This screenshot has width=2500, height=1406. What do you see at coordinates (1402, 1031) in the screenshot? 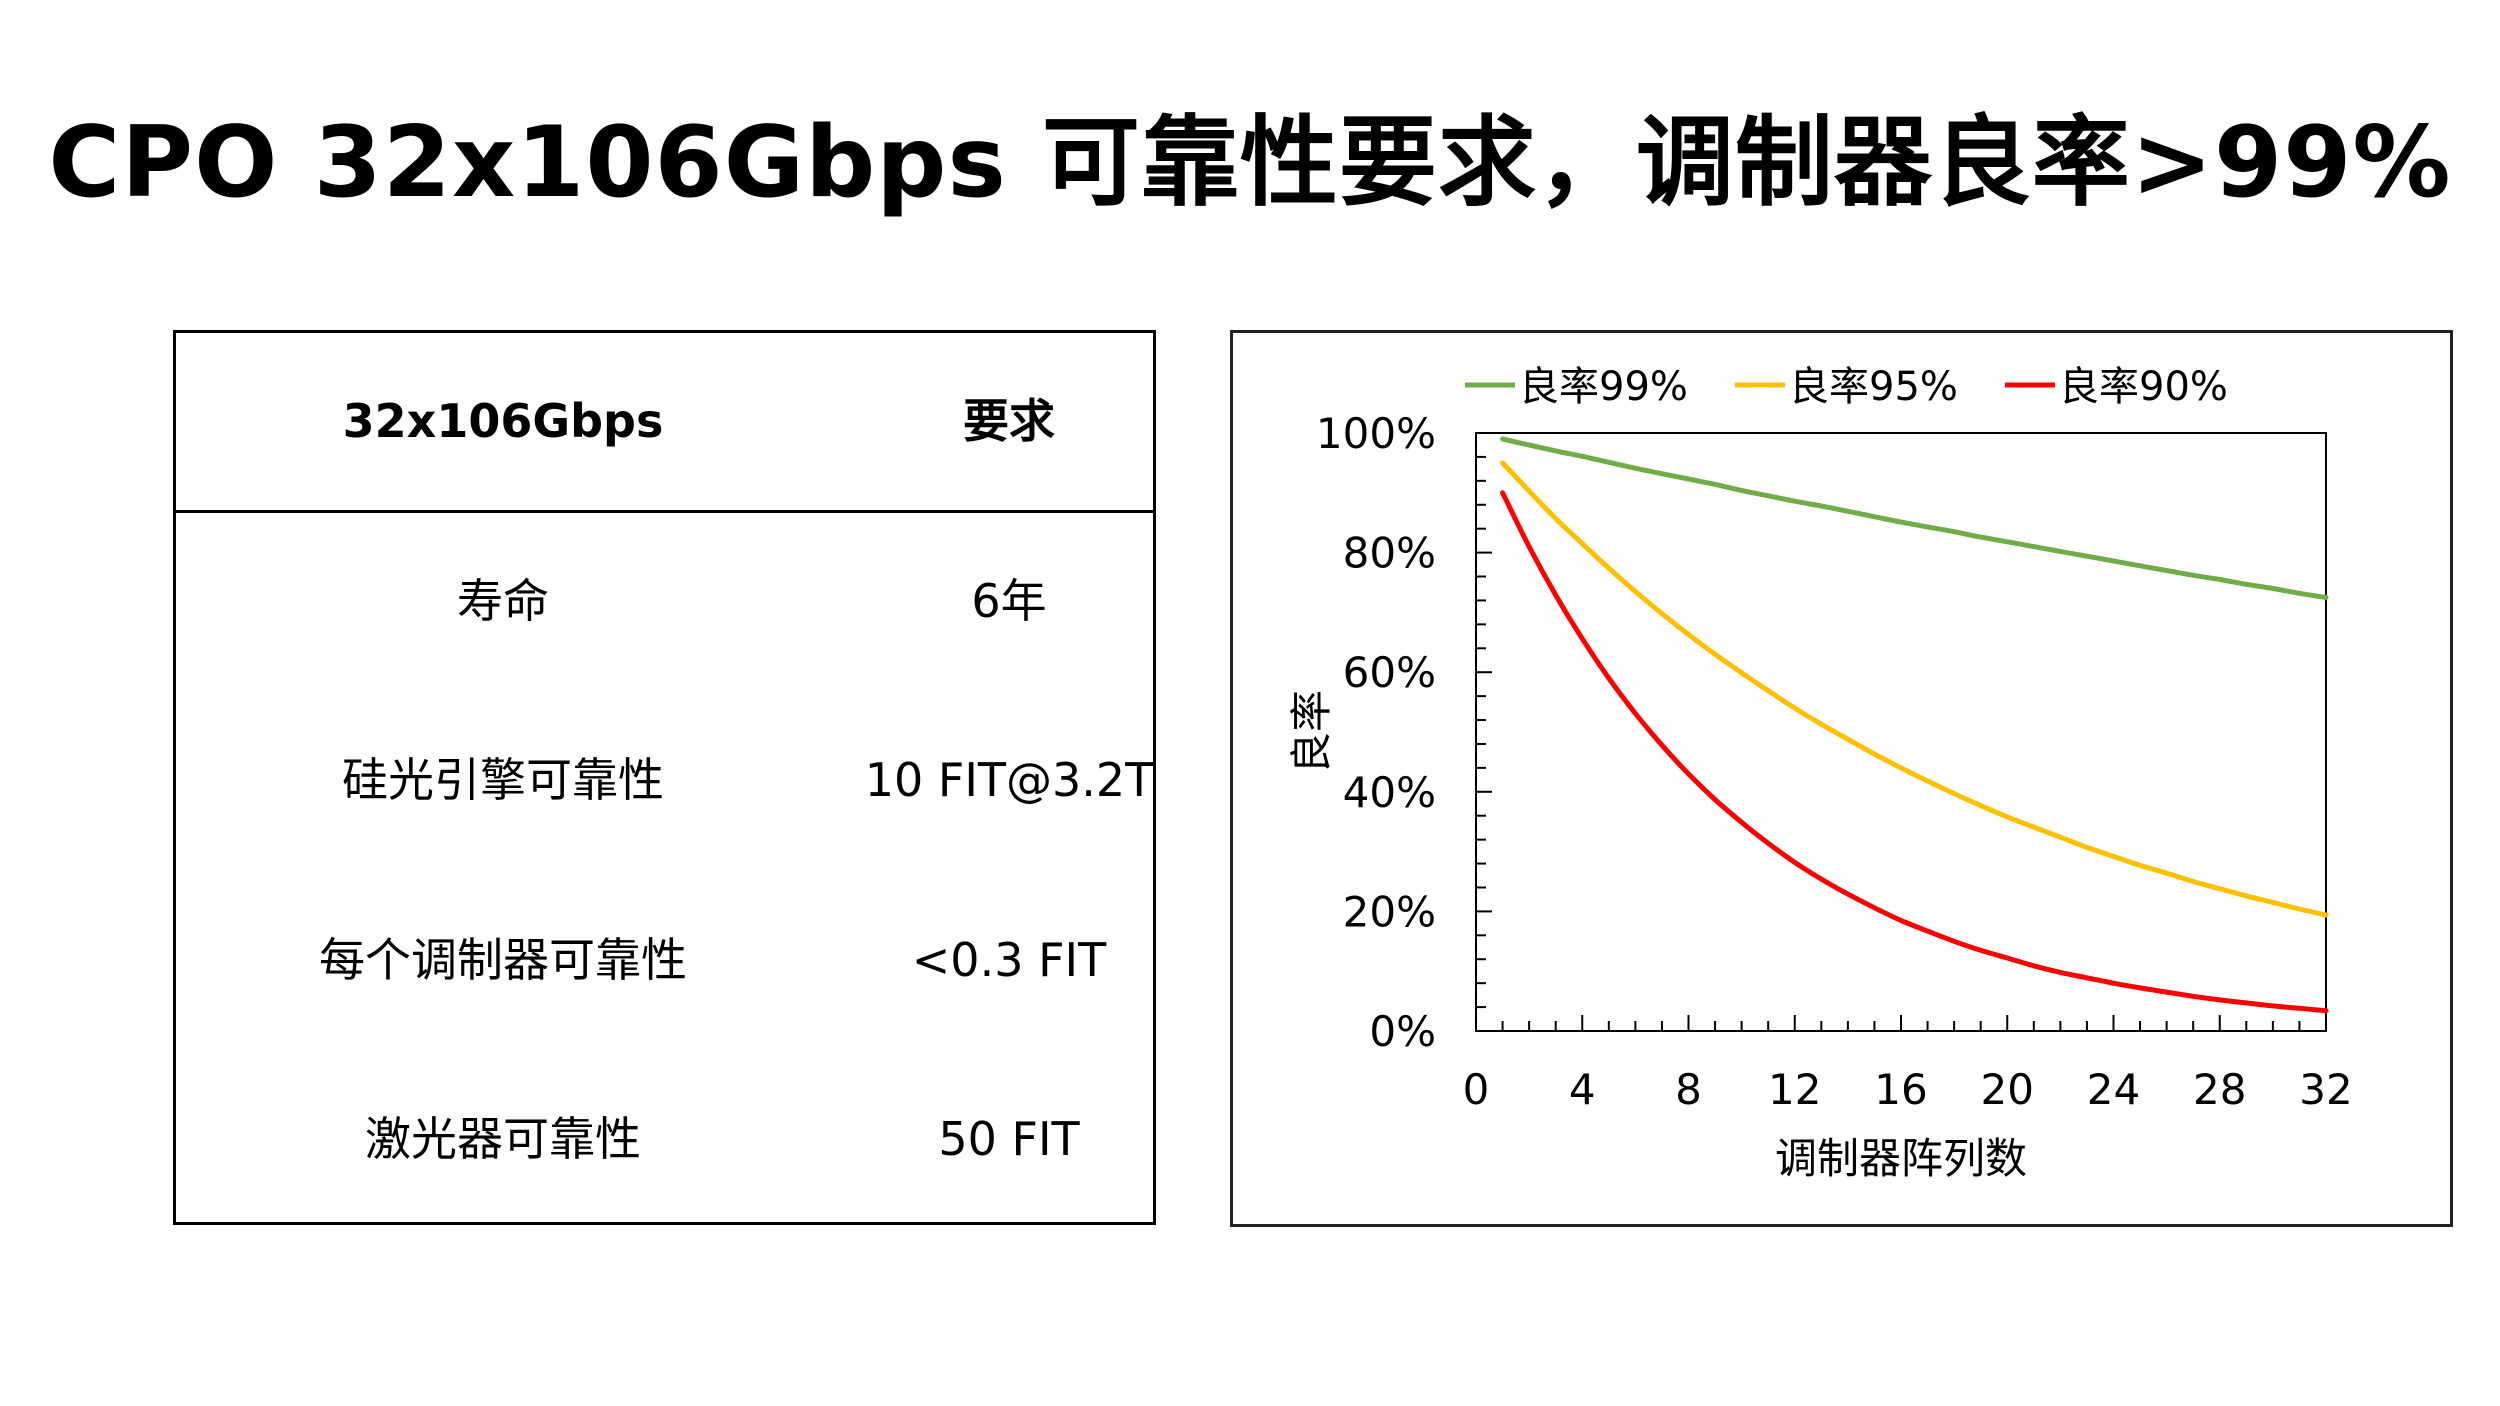
I see `y-tick-label: 0%` at bounding box center [1402, 1031].